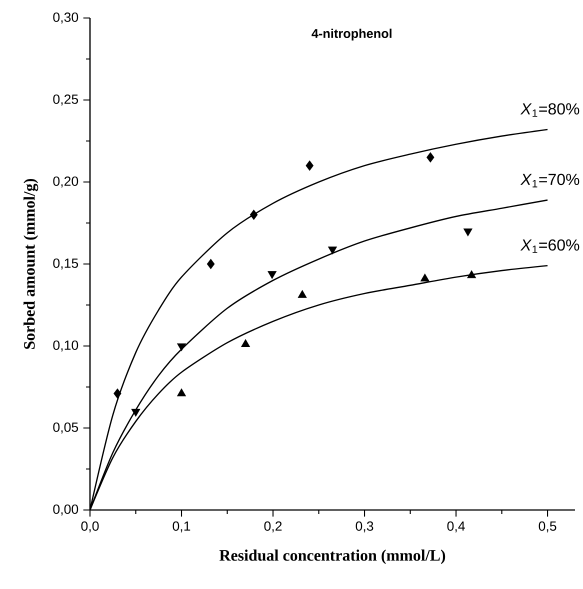 The image size is (583, 589). Describe the element at coordinates (65, 428) in the screenshot. I see `y-tick-label: 0,05` at that location.